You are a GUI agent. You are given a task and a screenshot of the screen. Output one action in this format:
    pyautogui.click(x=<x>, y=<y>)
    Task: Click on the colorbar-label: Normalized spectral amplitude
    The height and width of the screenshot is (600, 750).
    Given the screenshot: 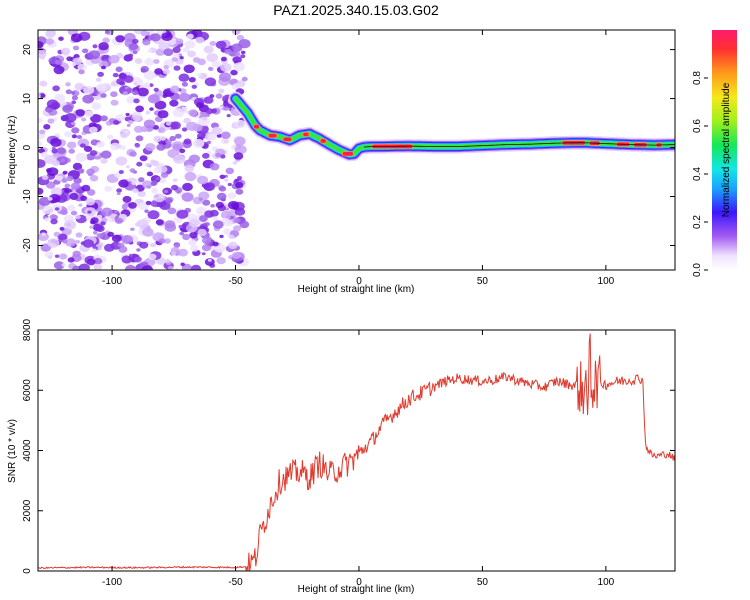 What is the action you would take?
    pyautogui.click(x=726, y=149)
    